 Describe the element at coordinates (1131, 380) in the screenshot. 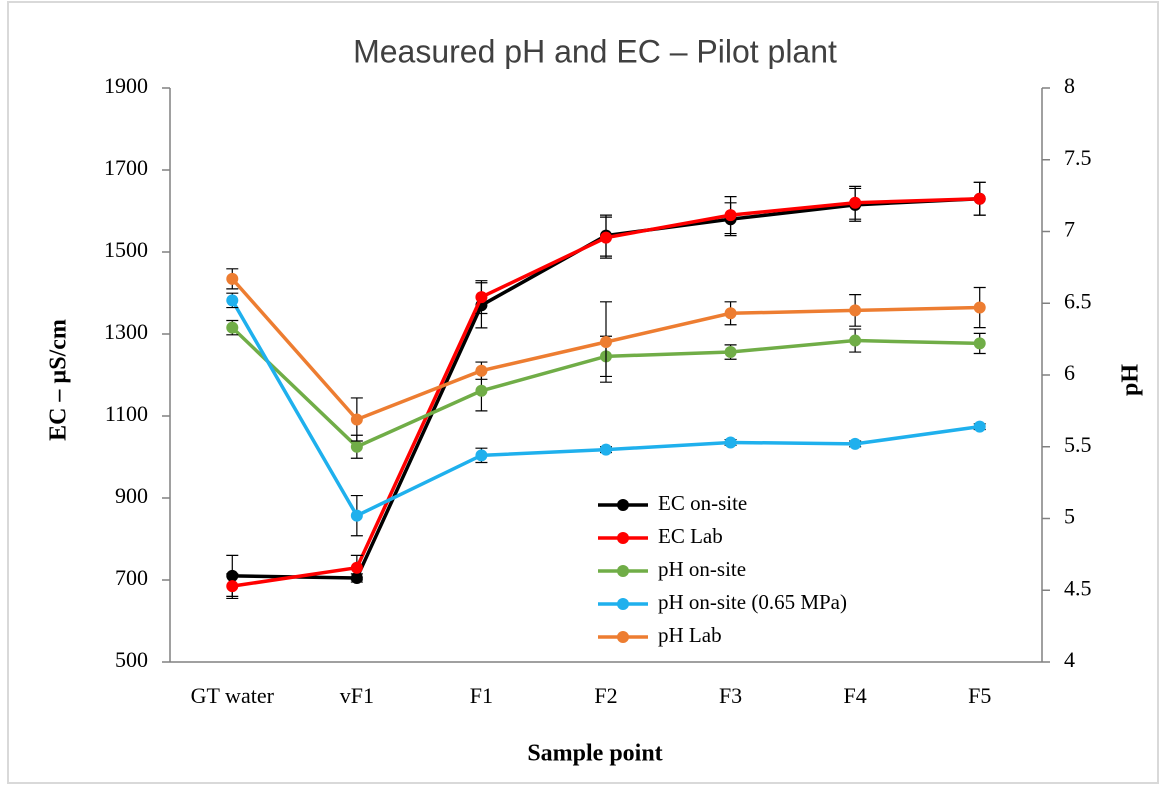

I see `y2-axis-label: pH` at that location.